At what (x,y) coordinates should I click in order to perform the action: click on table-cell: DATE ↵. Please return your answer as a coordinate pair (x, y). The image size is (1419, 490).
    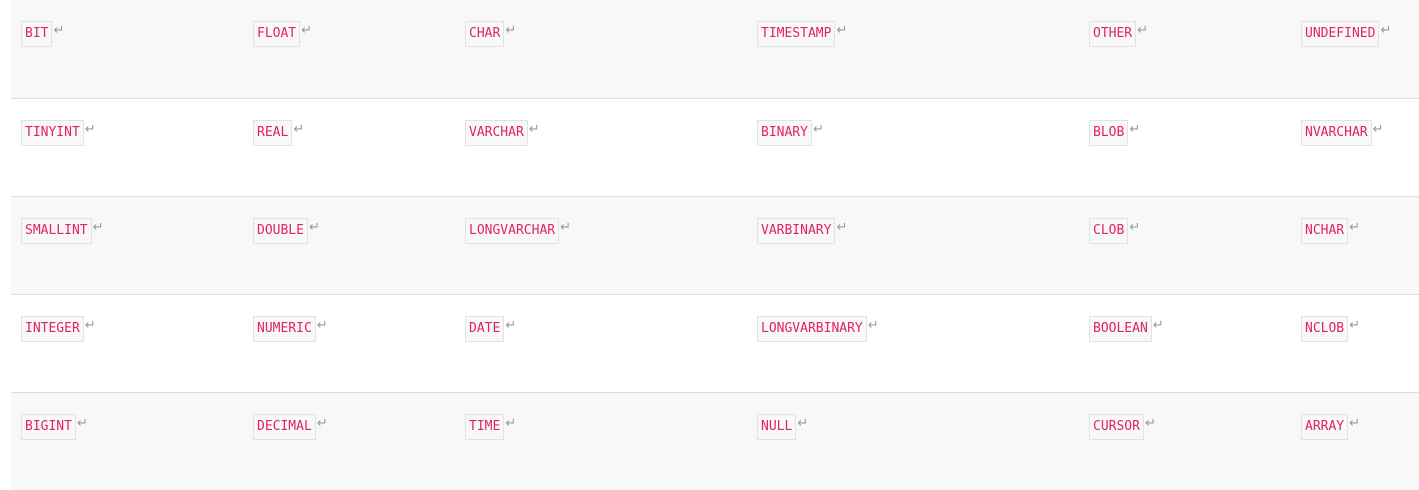
    Looking at the image, I should click on (601, 343).